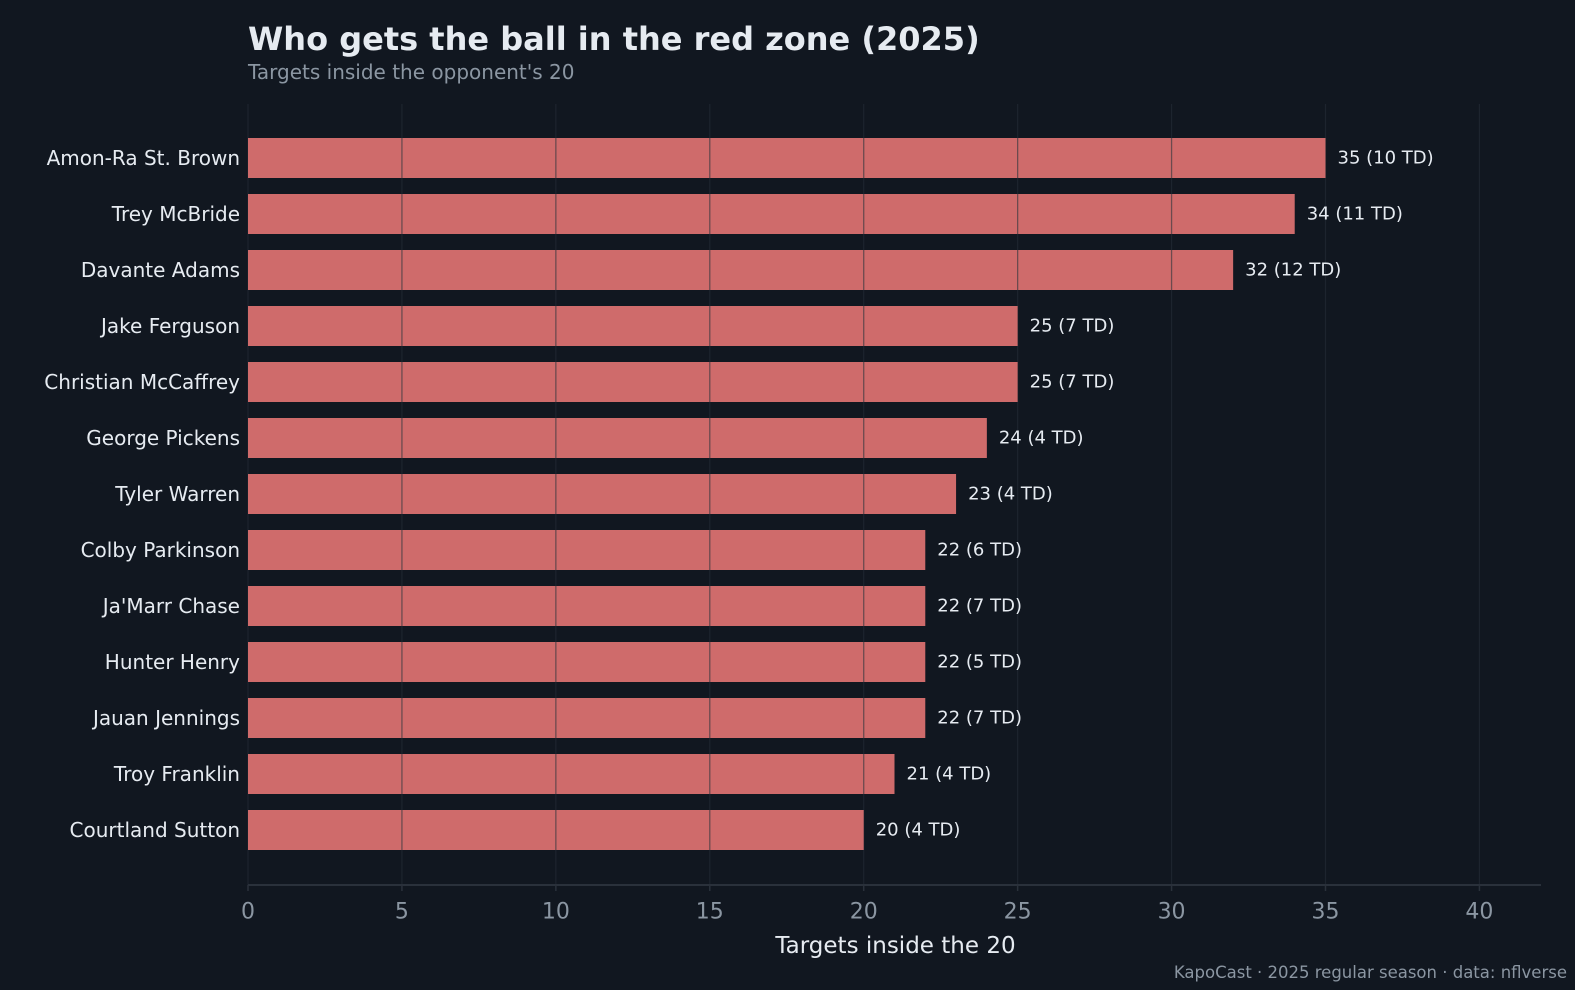  I want to click on bar-trey-mcbride, so click(771, 214).